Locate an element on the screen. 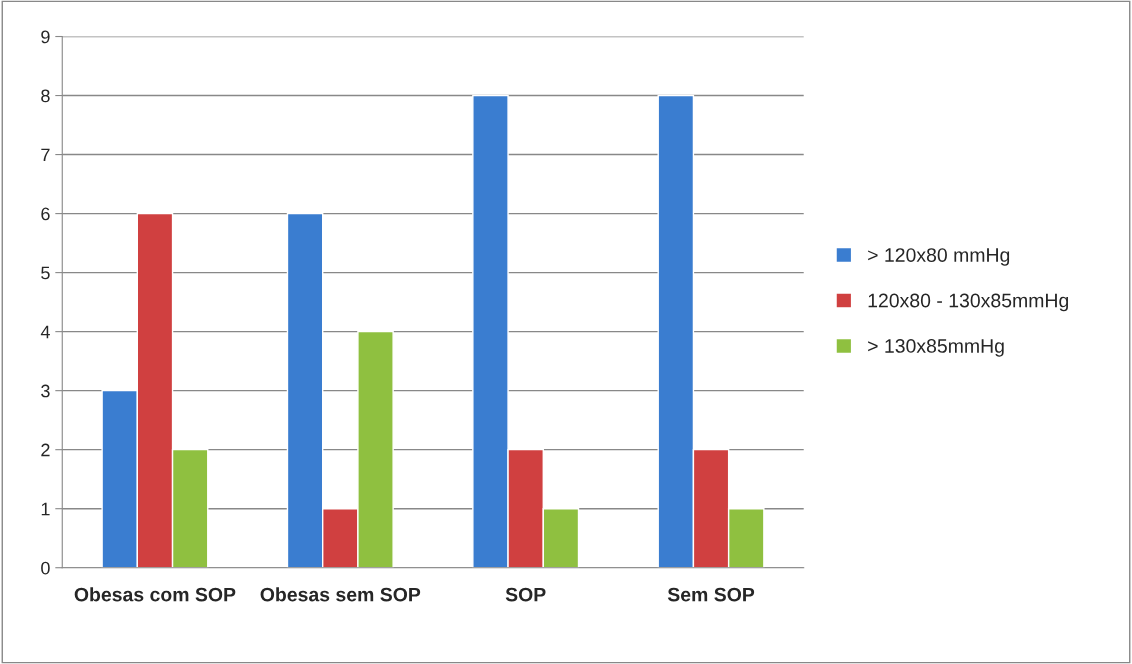 The width and height of the screenshot is (1132, 664). x-tick-label: Sem SOP is located at coordinates (711, 594).